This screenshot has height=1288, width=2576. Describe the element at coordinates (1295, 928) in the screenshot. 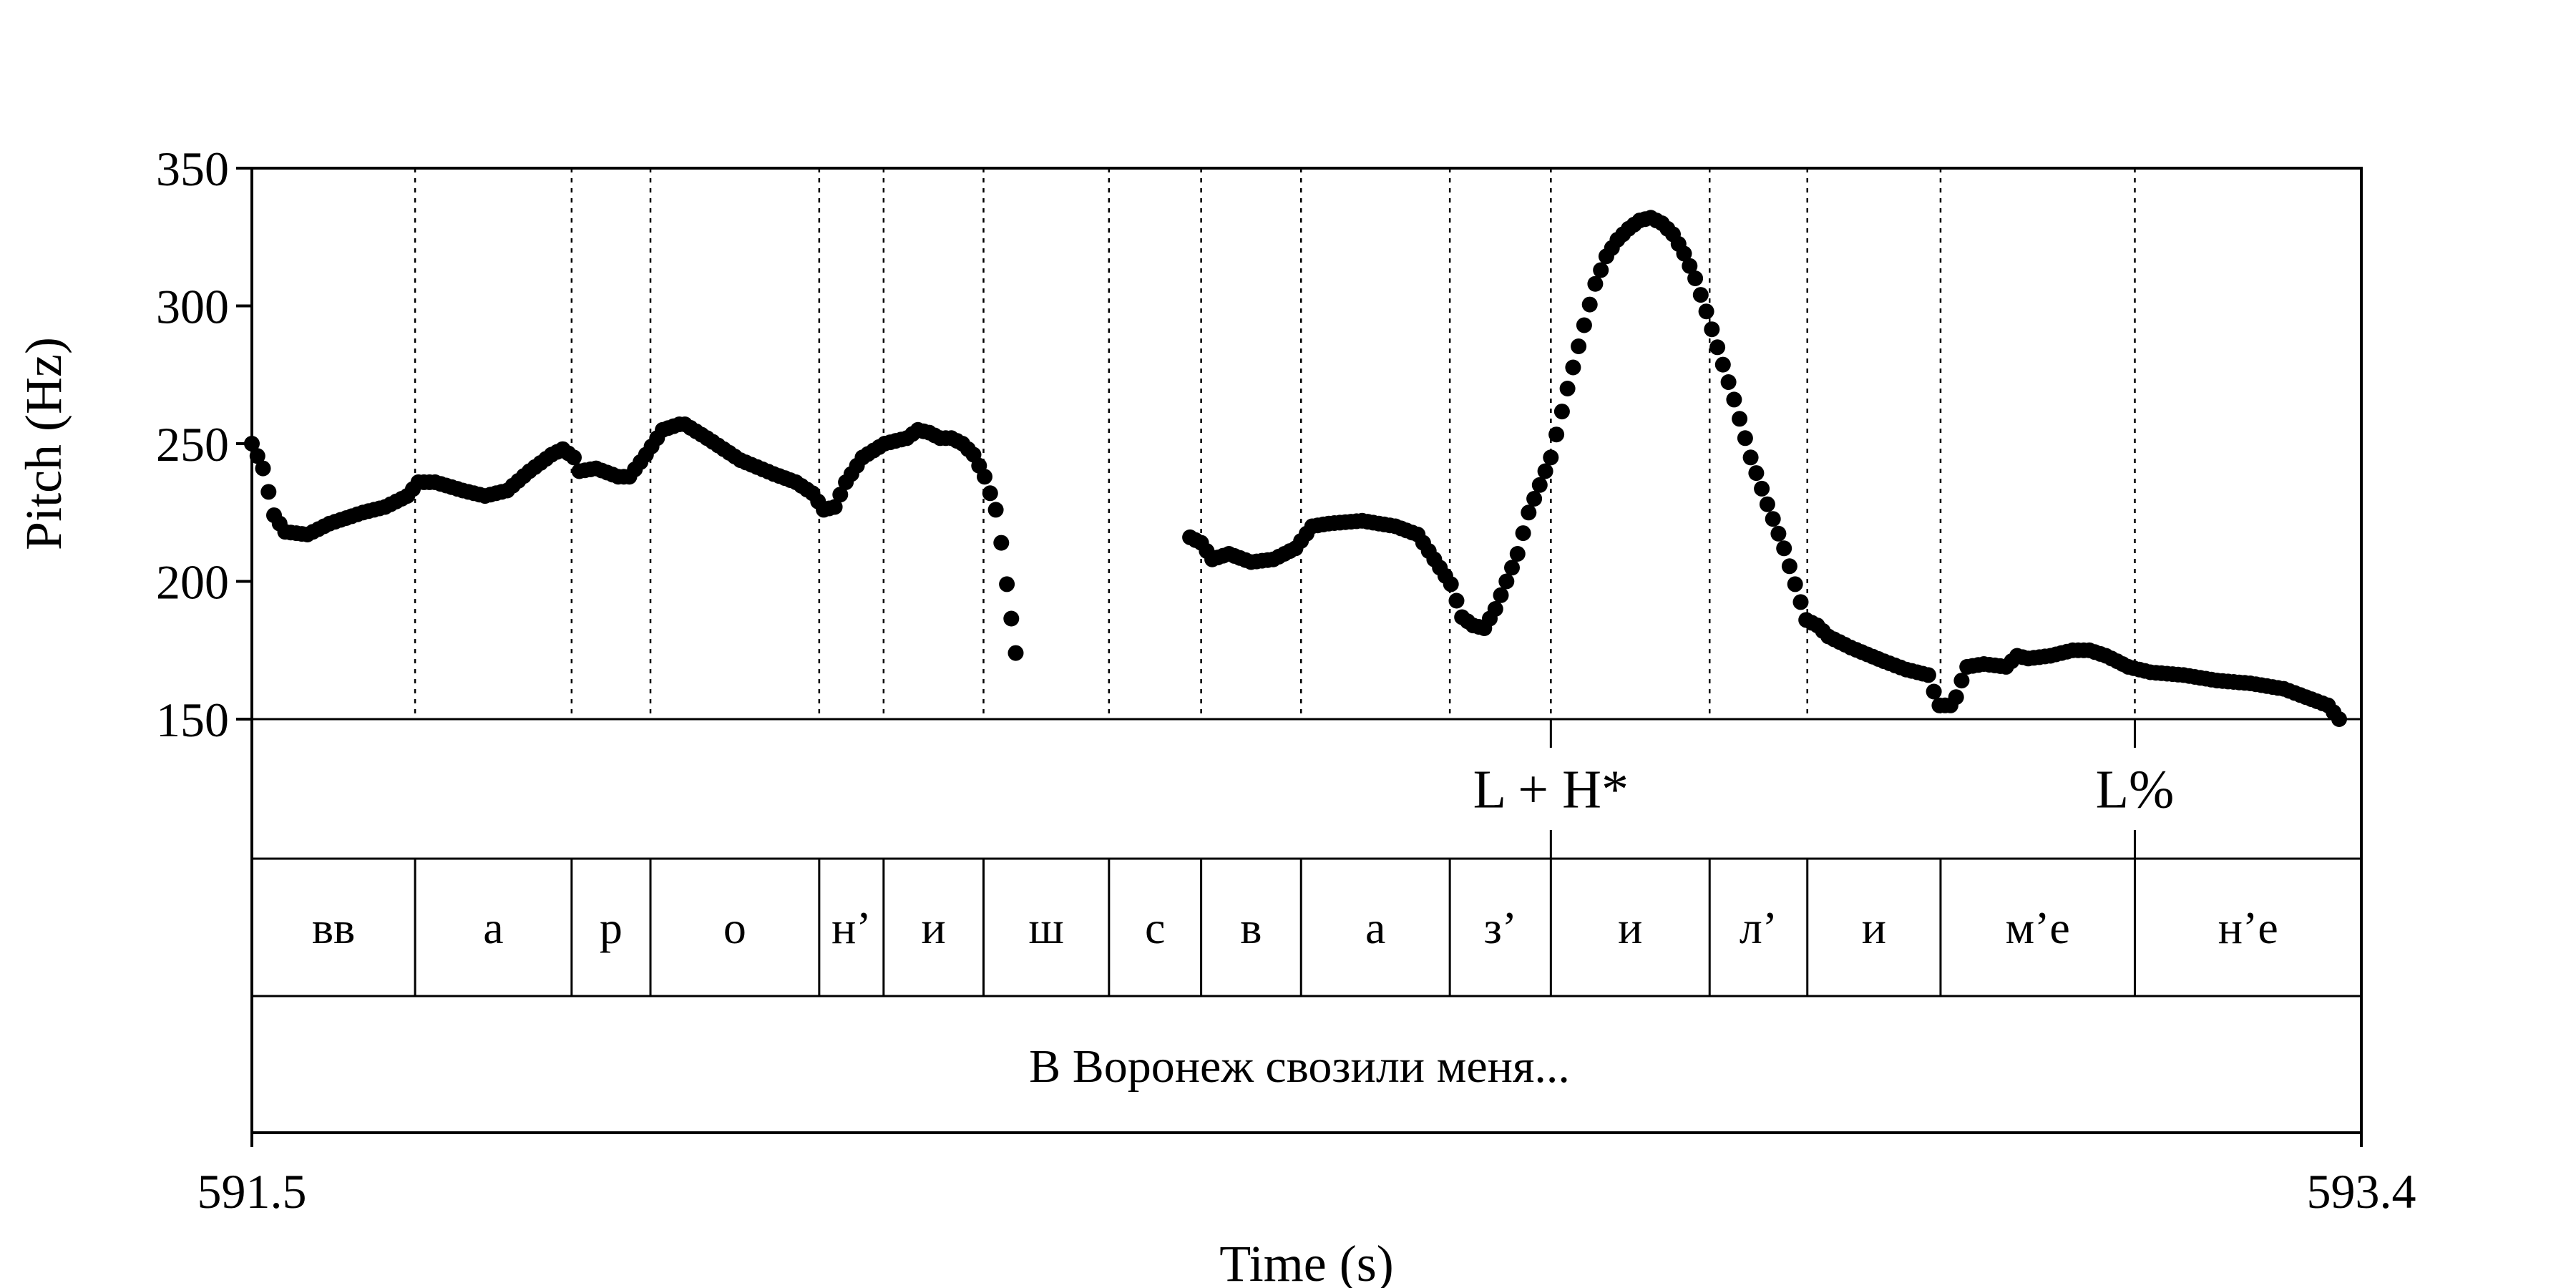

I see `segment-tier: вв а р о н’ и ш с в а з’ и л’ и м’е н’е` at that location.